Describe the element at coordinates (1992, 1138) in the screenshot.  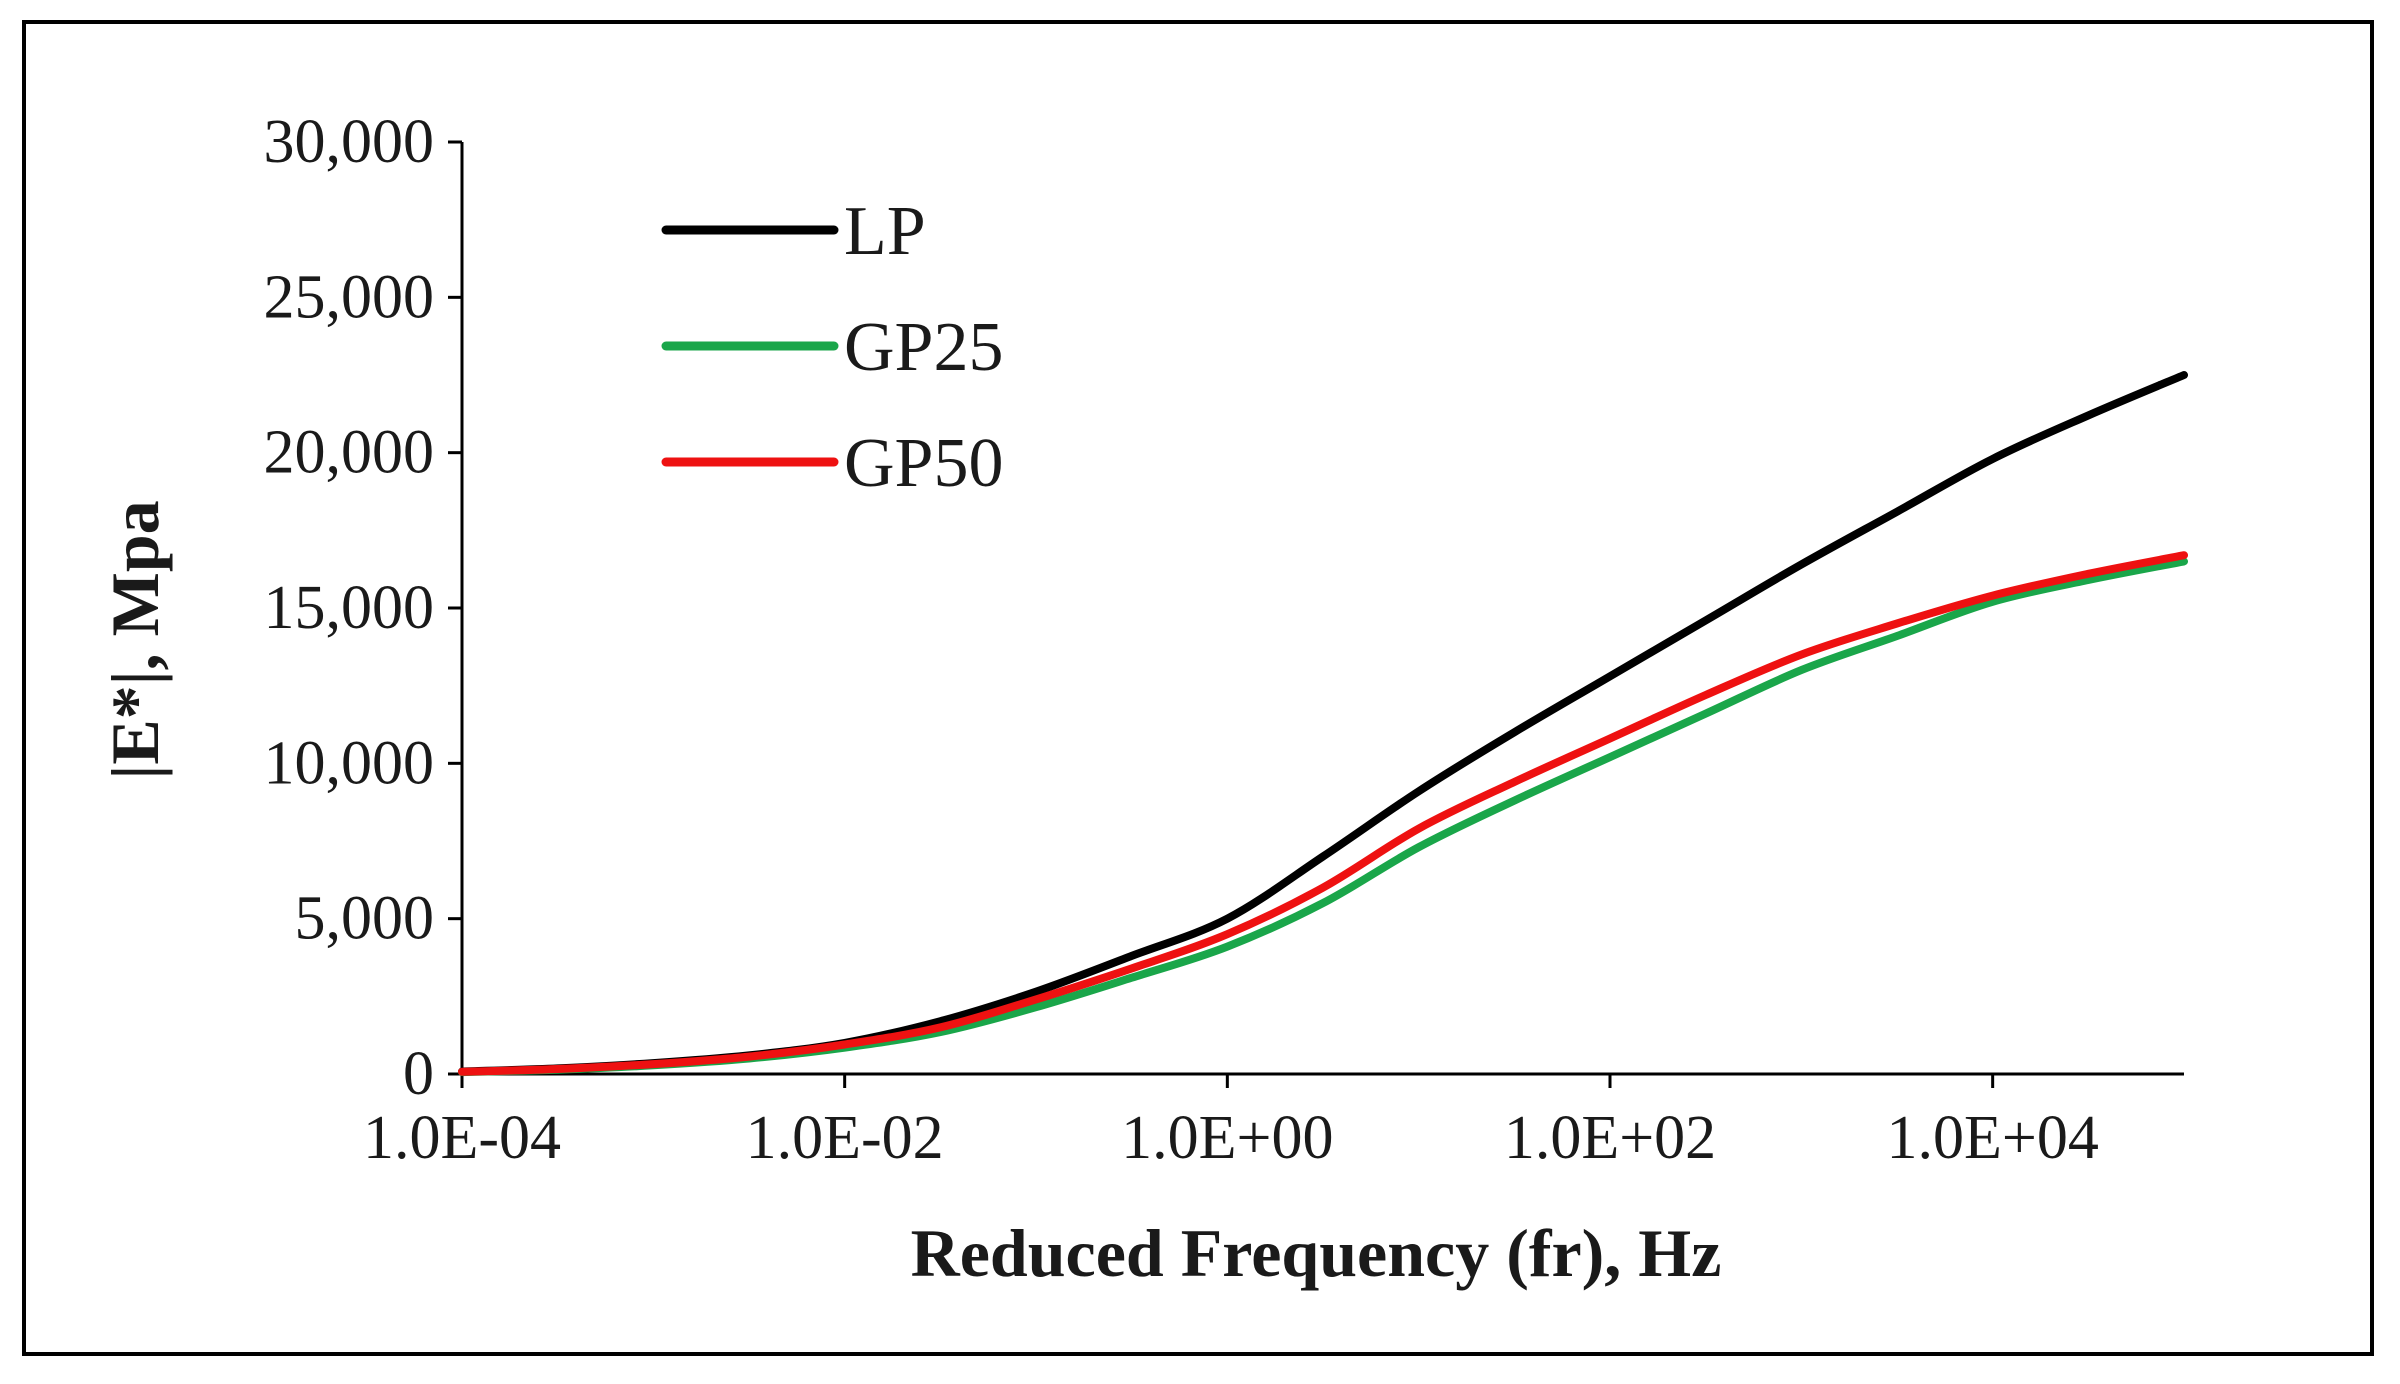
I see `x-tick-label: 1.0E+04` at that location.